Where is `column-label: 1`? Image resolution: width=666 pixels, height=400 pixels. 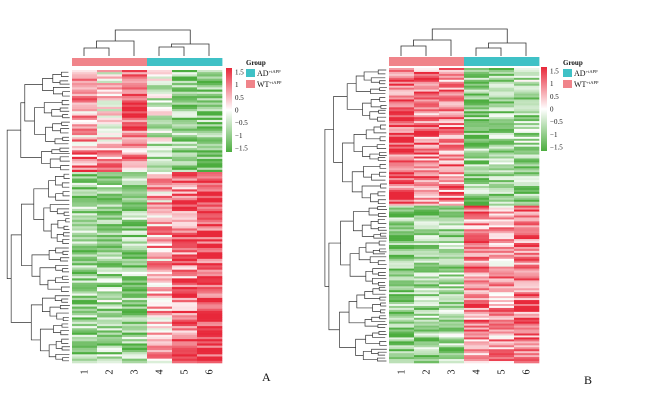 column-label: 1 is located at coordinates (402, 372).